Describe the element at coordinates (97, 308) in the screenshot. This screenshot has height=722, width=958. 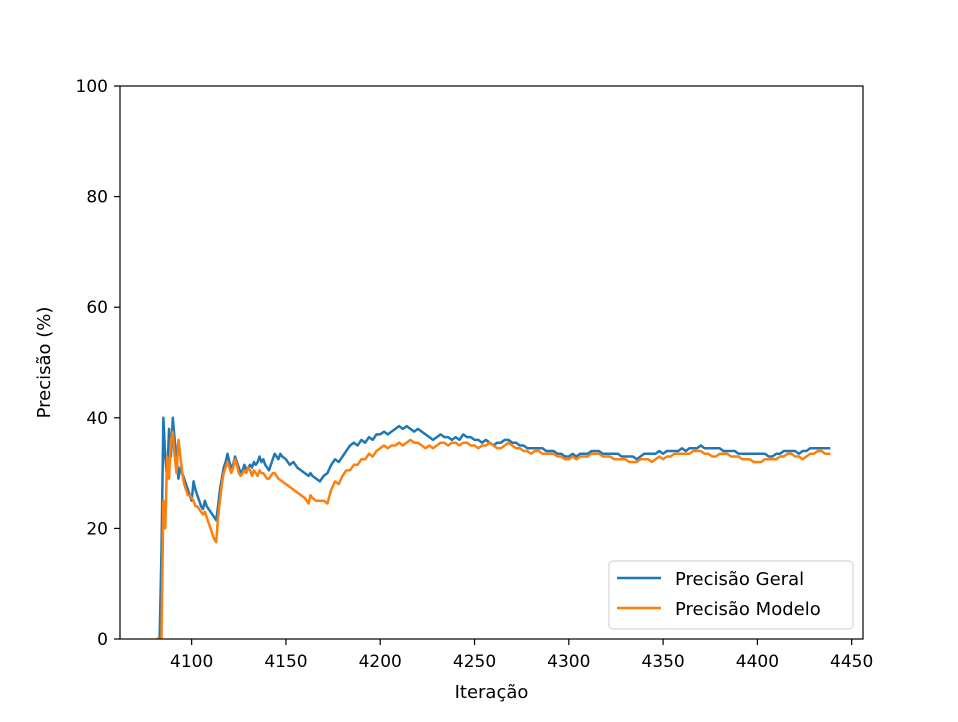
I see `y-tick-label: 60` at that location.